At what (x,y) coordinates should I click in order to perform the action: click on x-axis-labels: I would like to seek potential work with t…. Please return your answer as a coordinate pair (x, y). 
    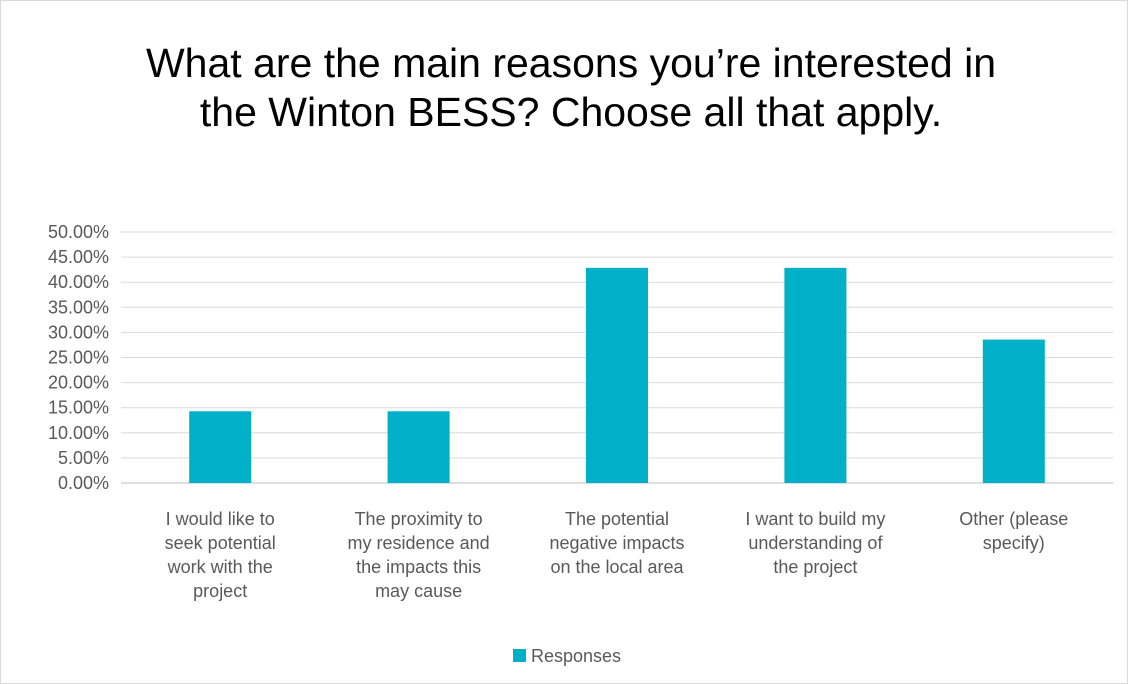
    Looking at the image, I should click on (617, 555).